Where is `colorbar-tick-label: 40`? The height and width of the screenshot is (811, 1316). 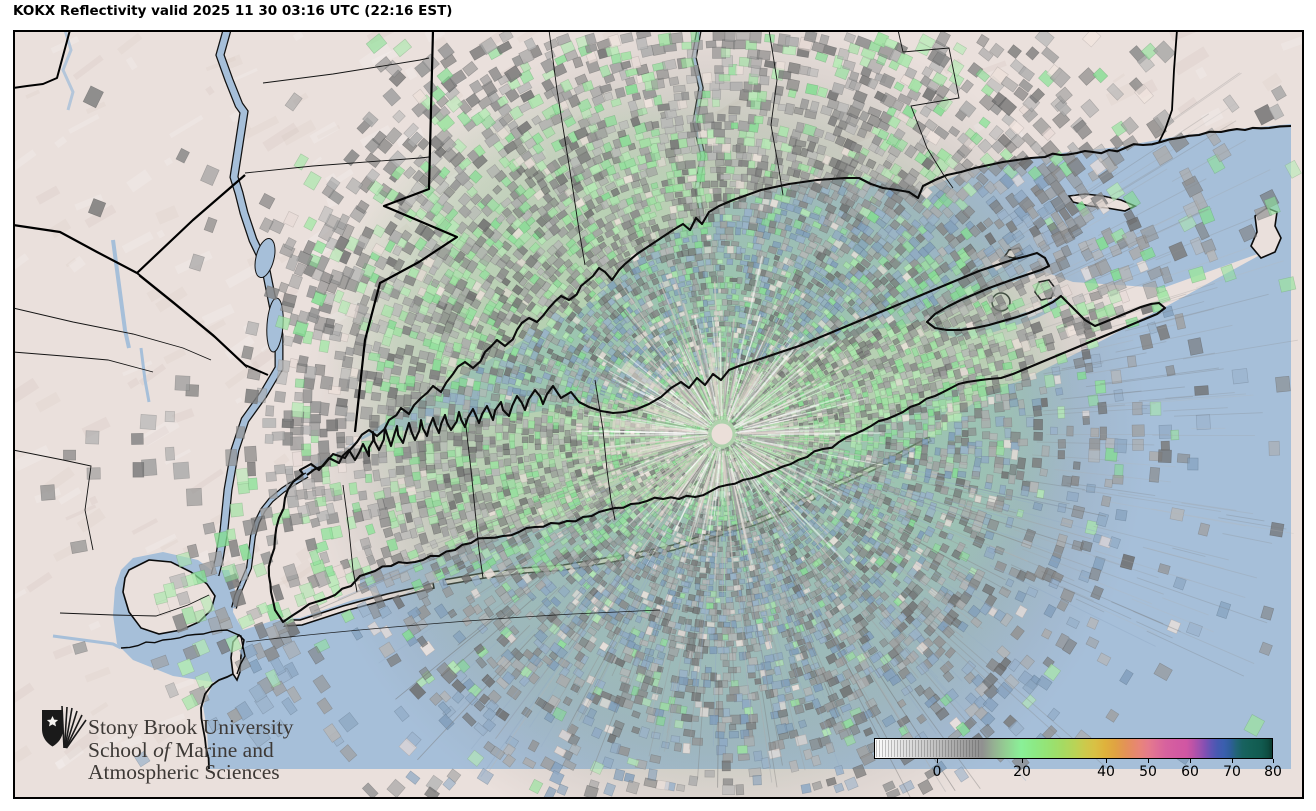 colorbar-tick-label: 40 is located at coordinates (1106, 772).